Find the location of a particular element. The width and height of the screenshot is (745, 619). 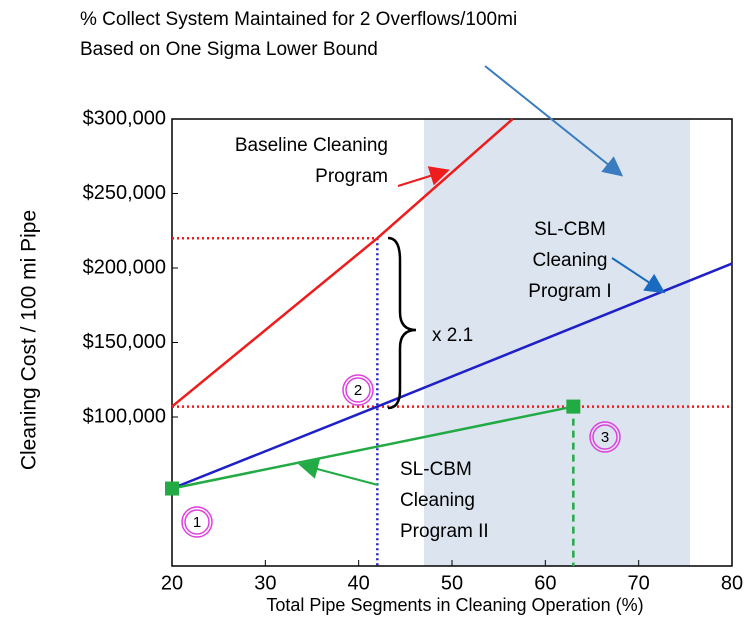

y-tick-label: $100,000 is located at coordinates (124, 416).